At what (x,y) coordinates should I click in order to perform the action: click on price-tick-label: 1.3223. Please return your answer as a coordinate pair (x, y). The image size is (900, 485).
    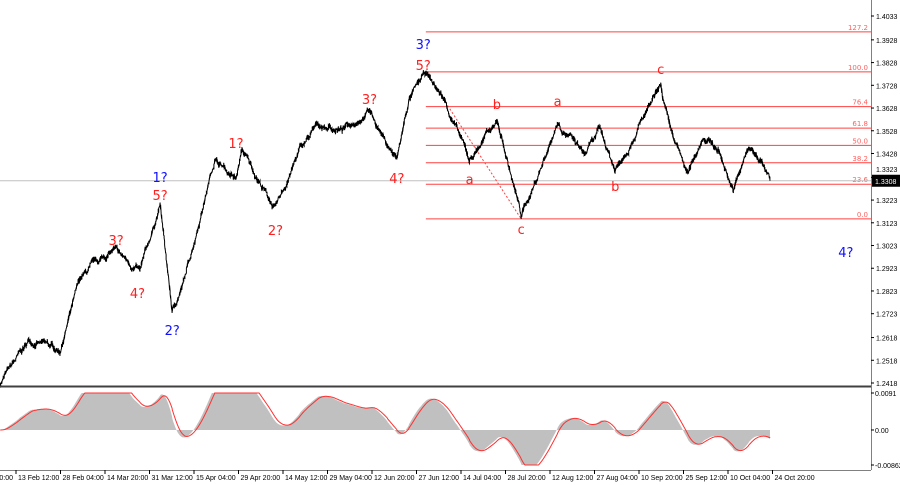
    Looking at the image, I should click on (887, 201).